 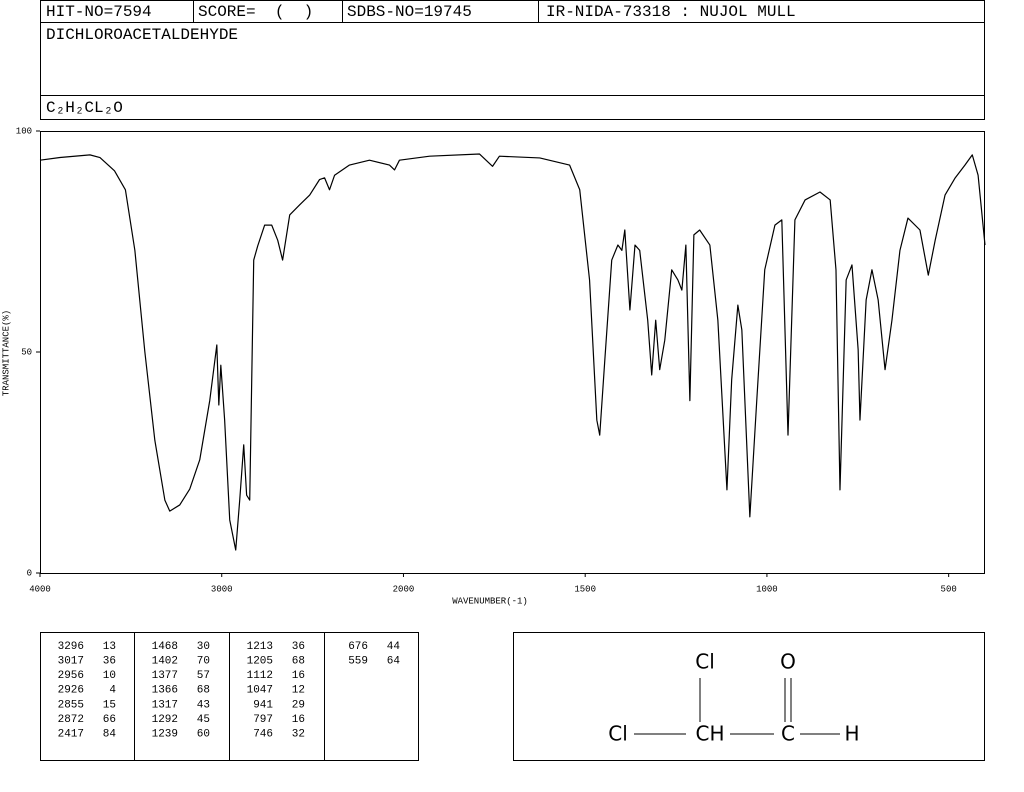 What do you see at coordinates (358, 662) in the screenshot?
I see `peak-wavenumber: 559` at bounding box center [358, 662].